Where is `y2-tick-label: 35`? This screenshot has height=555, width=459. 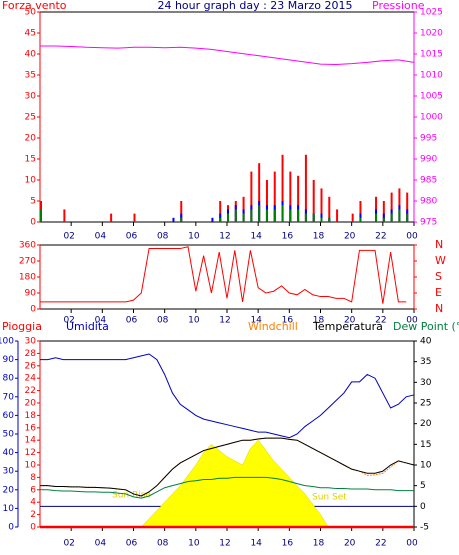 y2-tick-label: 35 is located at coordinates (425, 362).